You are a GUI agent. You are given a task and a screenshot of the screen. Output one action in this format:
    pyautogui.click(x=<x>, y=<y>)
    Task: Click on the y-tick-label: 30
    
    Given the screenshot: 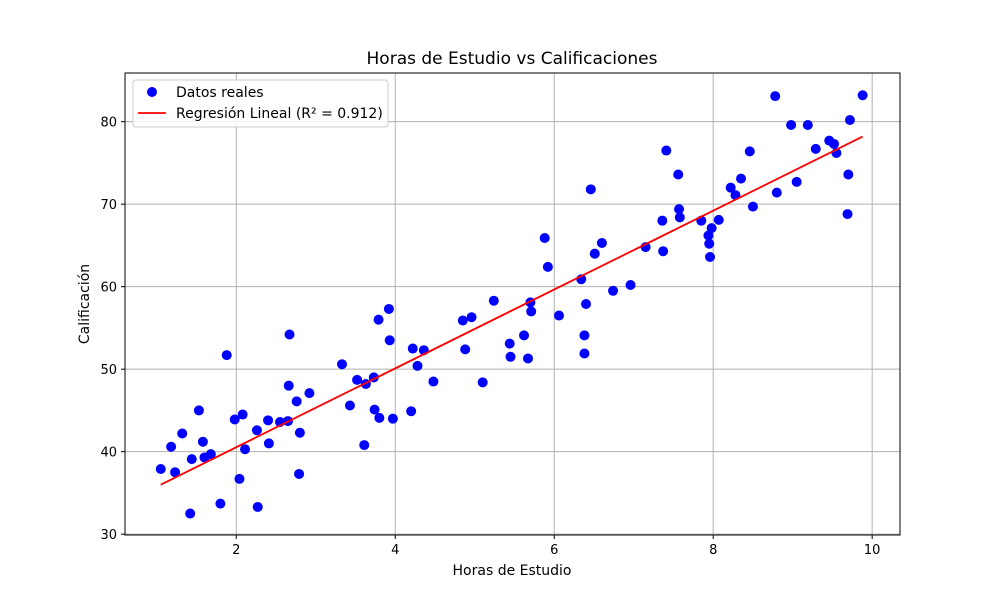 What is the action you would take?
    pyautogui.click(x=108, y=535)
    